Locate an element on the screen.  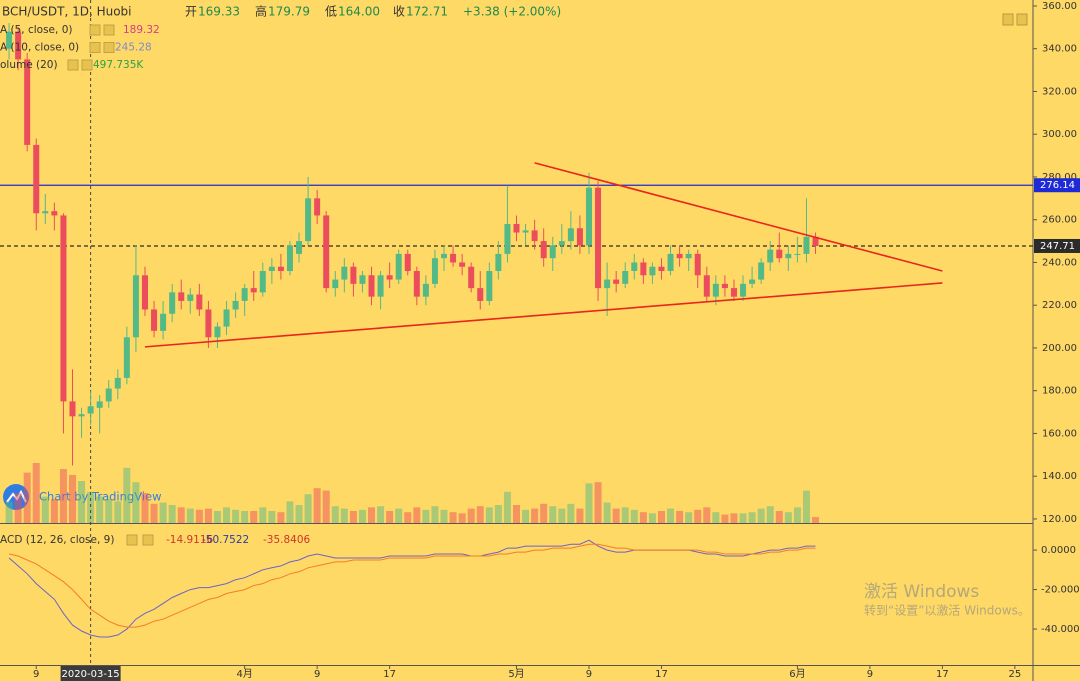
ohlc-value: 172.71 is located at coordinates (427, 12).